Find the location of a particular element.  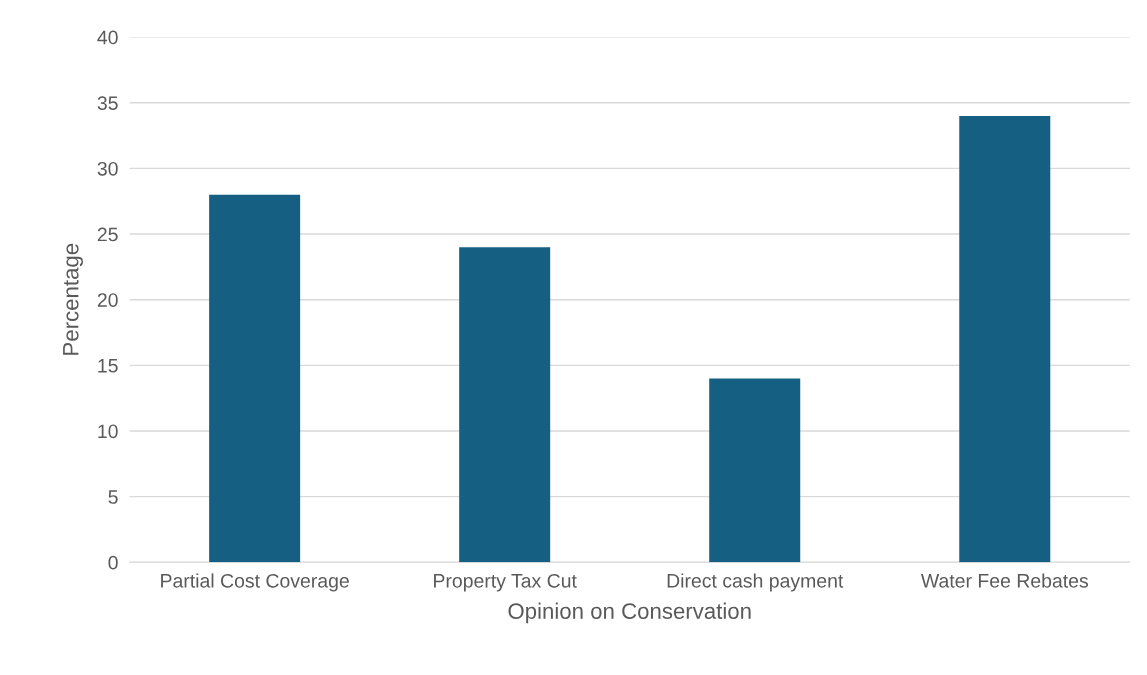

y-tick-label: 40 is located at coordinates (107, 37).